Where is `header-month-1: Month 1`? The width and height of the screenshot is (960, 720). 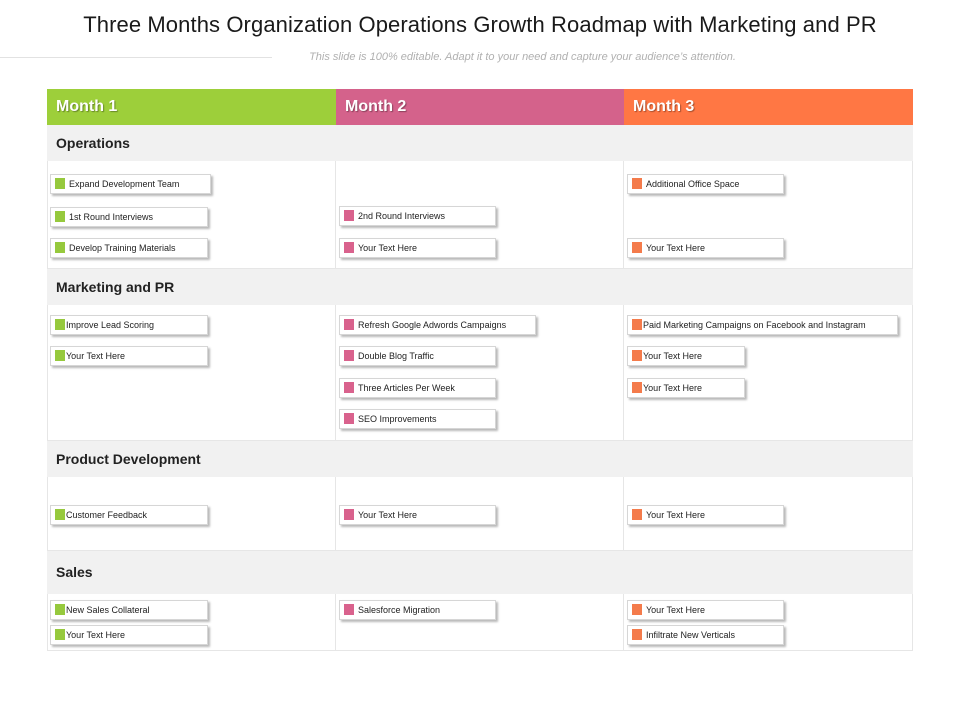 header-month-1: Month 1 is located at coordinates (191, 107).